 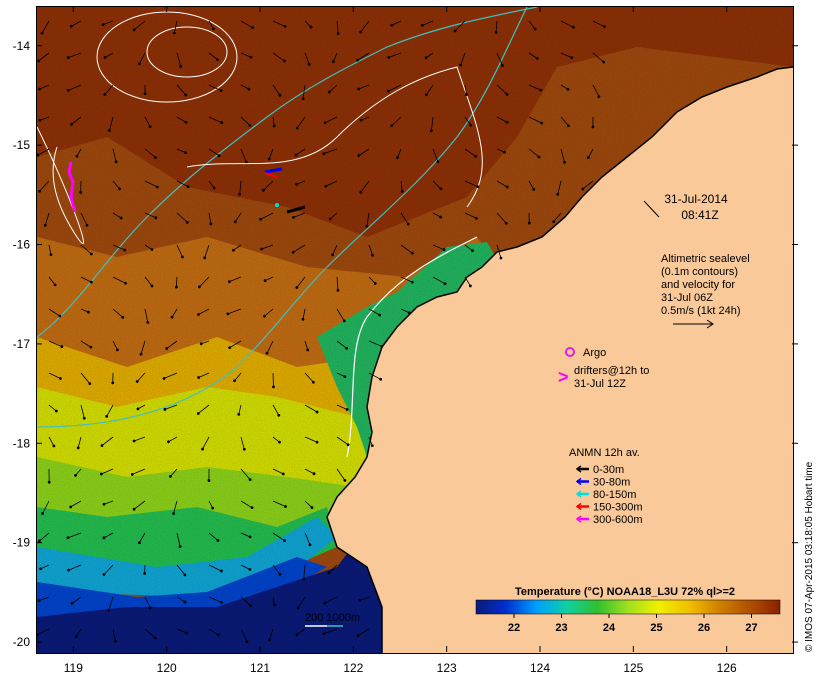 I want to click on timestamp-pointer, so click(x=651, y=209).